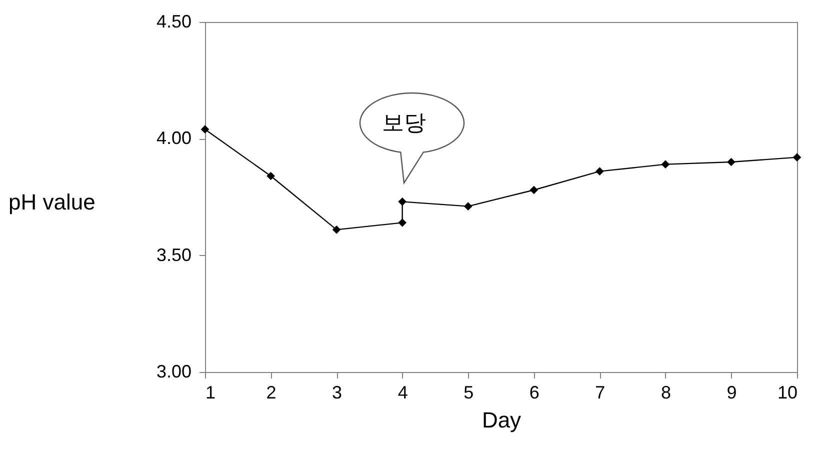 The width and height of the screenshot is (813, 469). I want to click on x-tick-label: 3, so click(337, 392).